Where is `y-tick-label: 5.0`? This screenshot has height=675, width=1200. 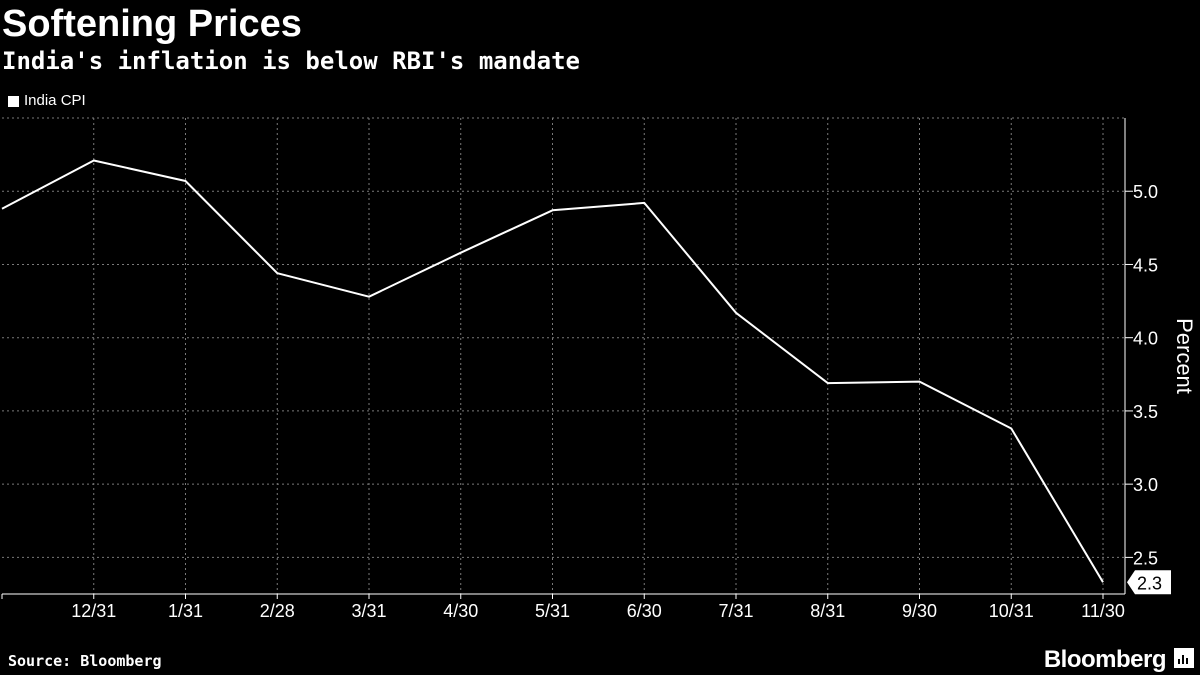 y-tick-label: 5.0 is located at coordinates (1145, 192).